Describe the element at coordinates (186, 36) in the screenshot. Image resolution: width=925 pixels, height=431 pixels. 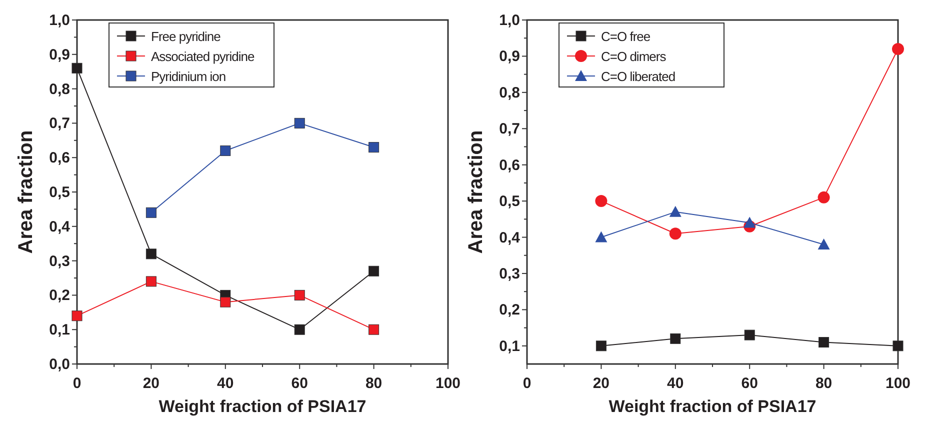
I see `legend-label: Free pyridine` at that location.